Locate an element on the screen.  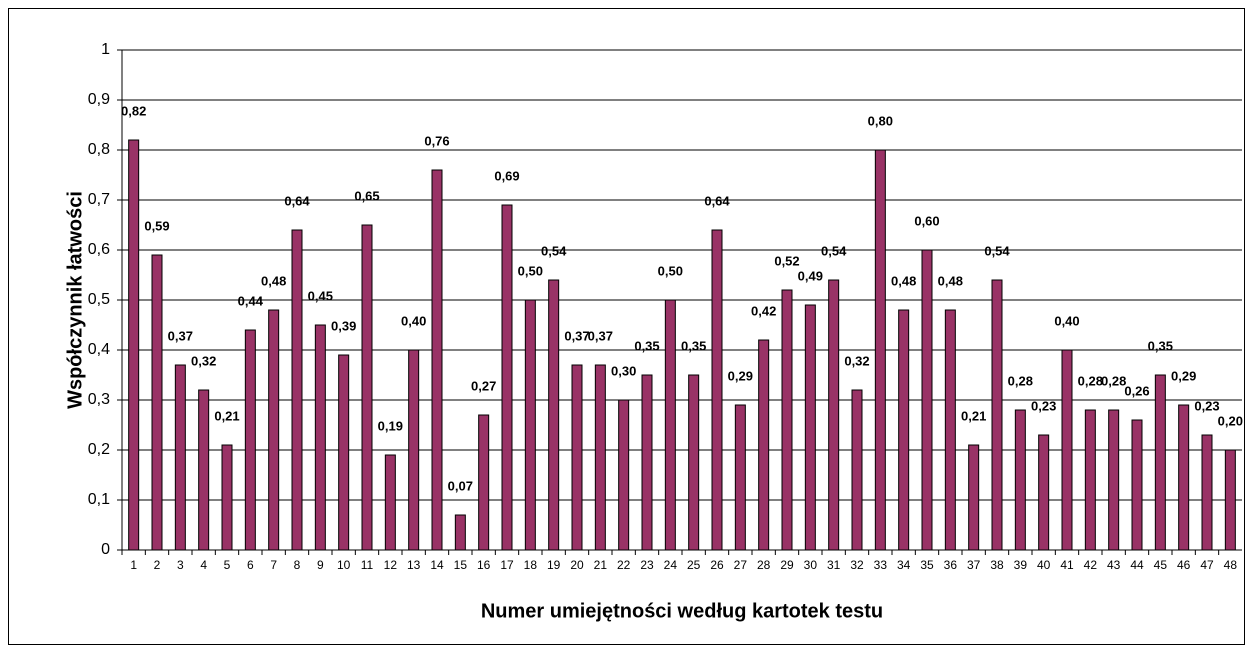
x-tick-label: 32 is located at coordinates (857, 565).